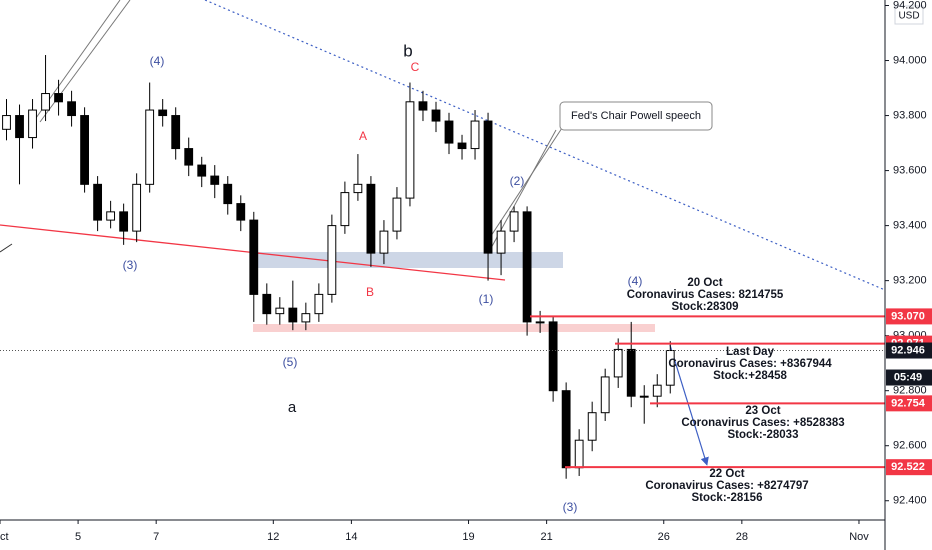 Image resolution: width=932 pixels, height=550 pixels. Describe the element at coordinates (415, 67) in the screenshot. I see `wave-label: C` at that location.